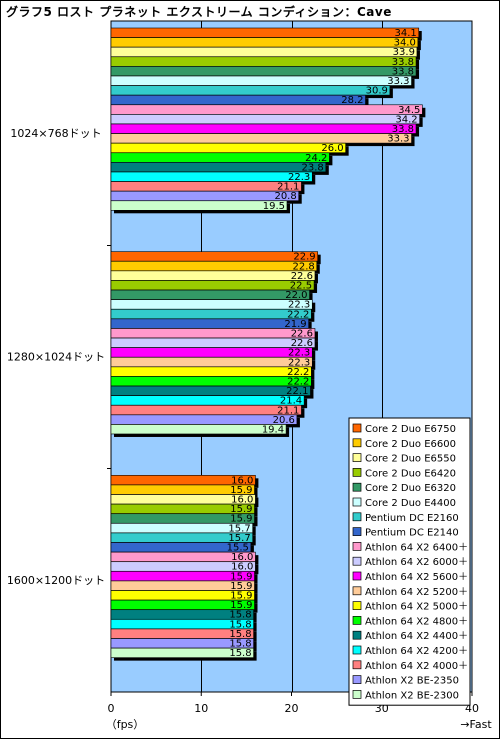 The image size is (500, 739). I want to click on data-label: 22.9, so click(304, 257).